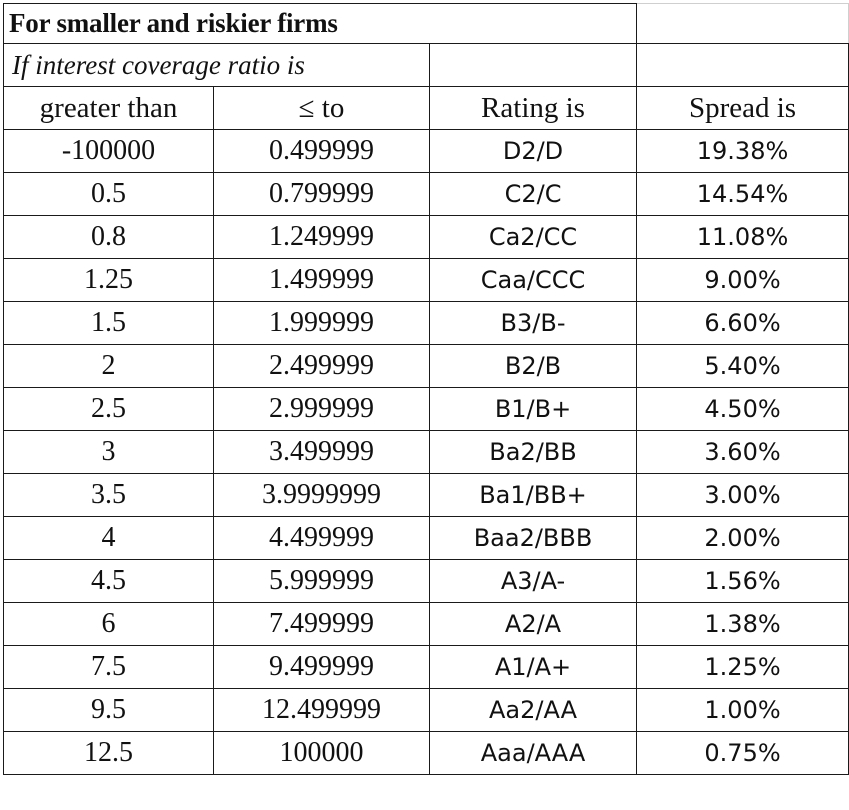  I want to click on cell-rating: B2/B, so click(533, 366).